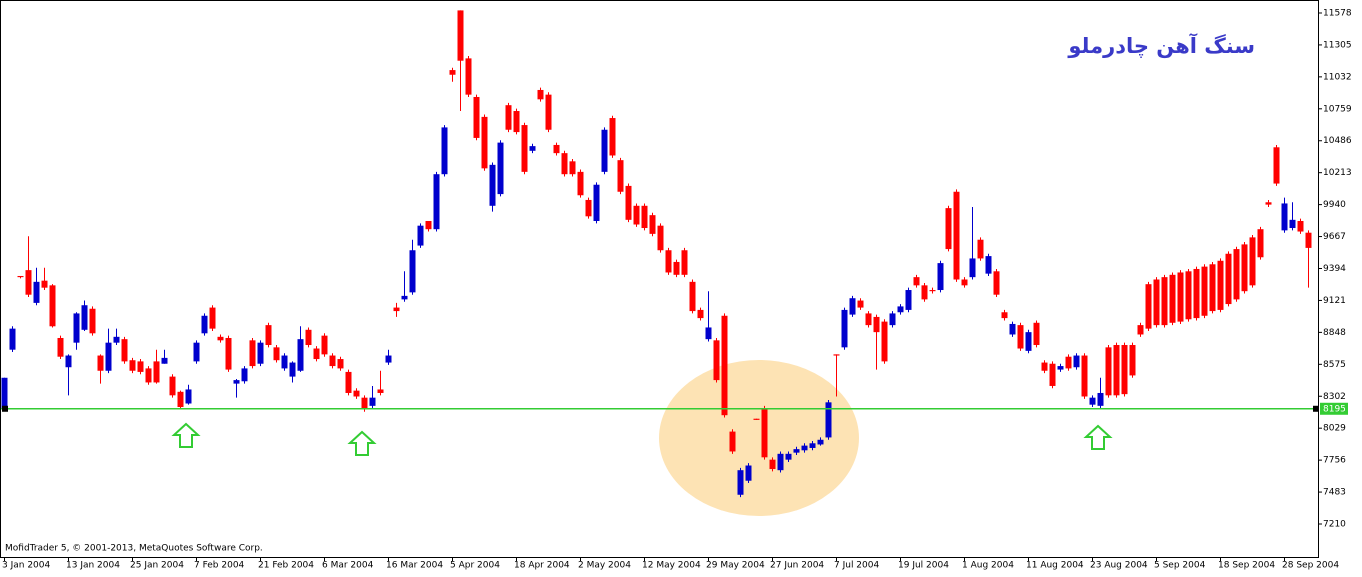 This screenshot has height=577, width=1362. I want to click on x-tick-label: 23 Aug 2004, so click(1119, 566).